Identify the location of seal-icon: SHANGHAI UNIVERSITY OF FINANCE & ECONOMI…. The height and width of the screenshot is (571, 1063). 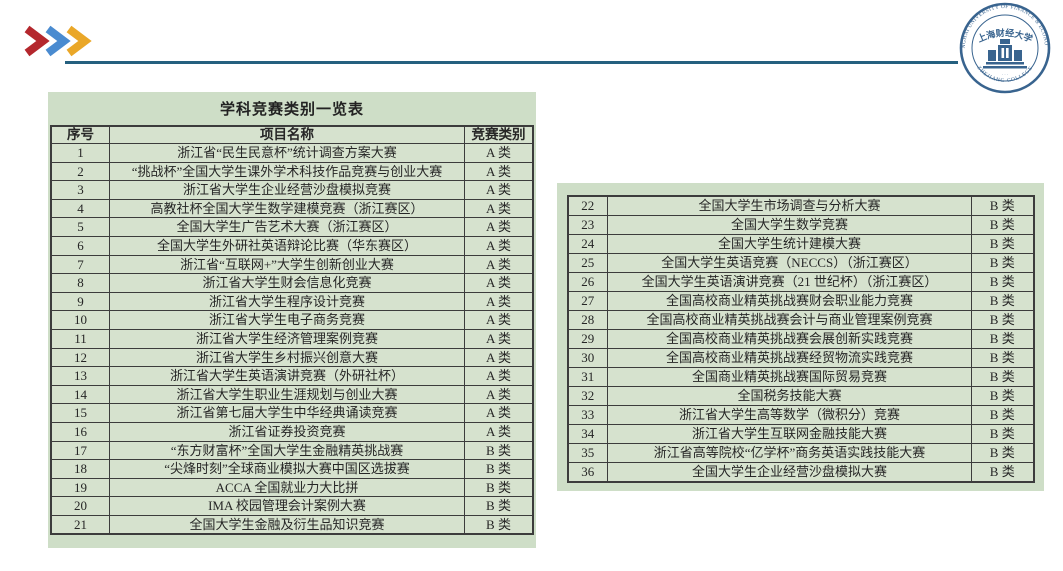
(1003, 47).